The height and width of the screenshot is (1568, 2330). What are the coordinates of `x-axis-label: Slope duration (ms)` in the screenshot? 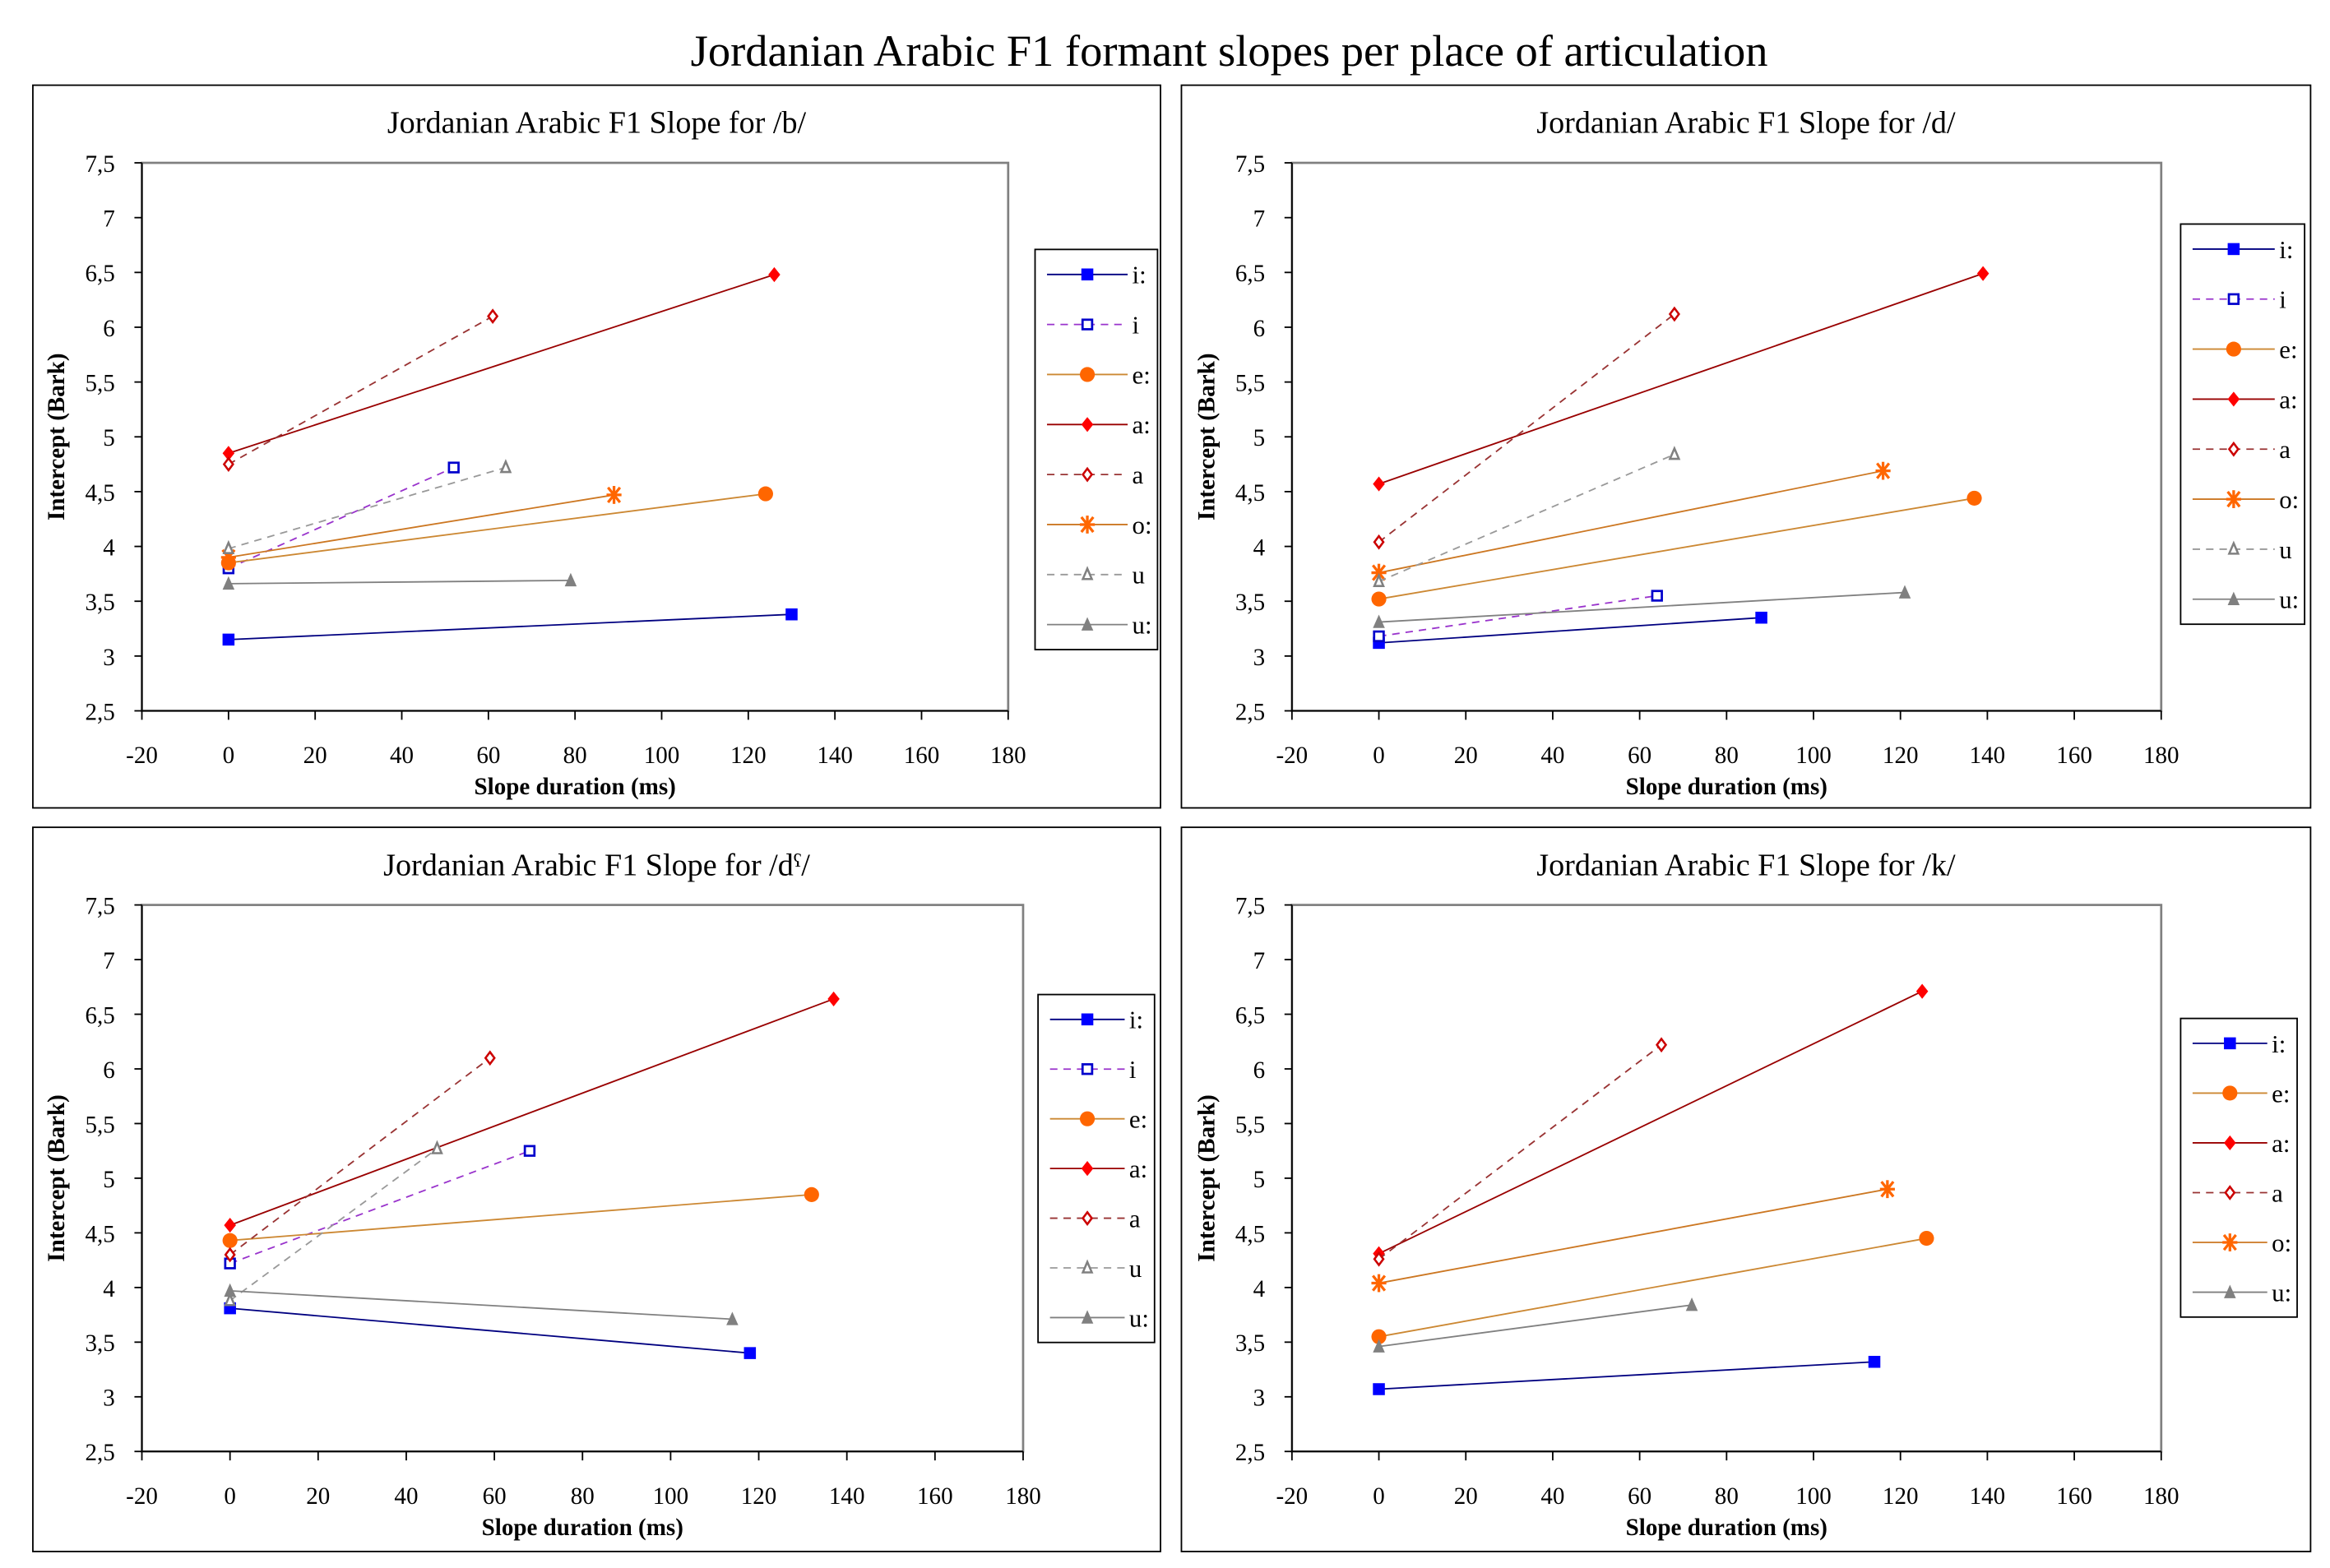 It's located at (575, 787).